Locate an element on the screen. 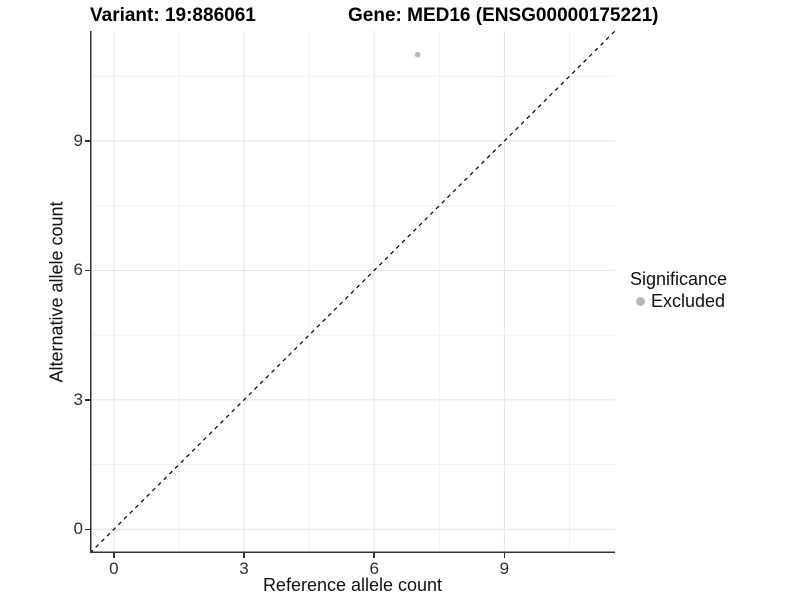 The image size is (800, 600). y-tick-label: 0 is located at coordinates (78, 529).